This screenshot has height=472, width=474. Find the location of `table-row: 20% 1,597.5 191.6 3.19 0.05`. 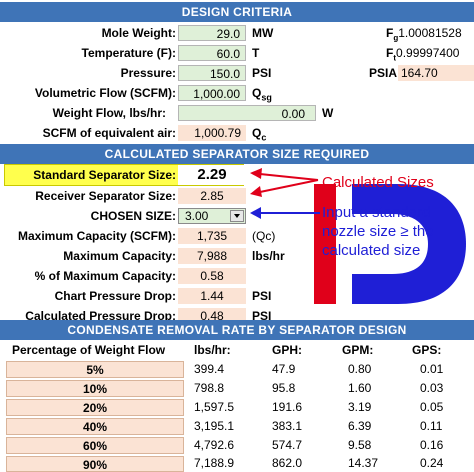

table-row: 20% 1,597.5 191.6 3.19 0.05 is located at coordinates (237, 407).